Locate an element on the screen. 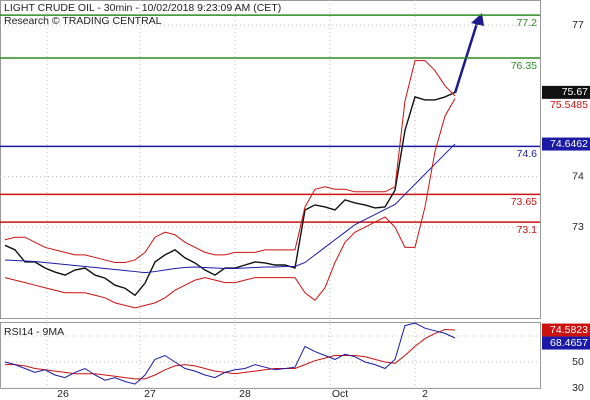 The image size is (590, 400). rsi-title: RSI14 - 9MA is located at coordinates (34, 332).